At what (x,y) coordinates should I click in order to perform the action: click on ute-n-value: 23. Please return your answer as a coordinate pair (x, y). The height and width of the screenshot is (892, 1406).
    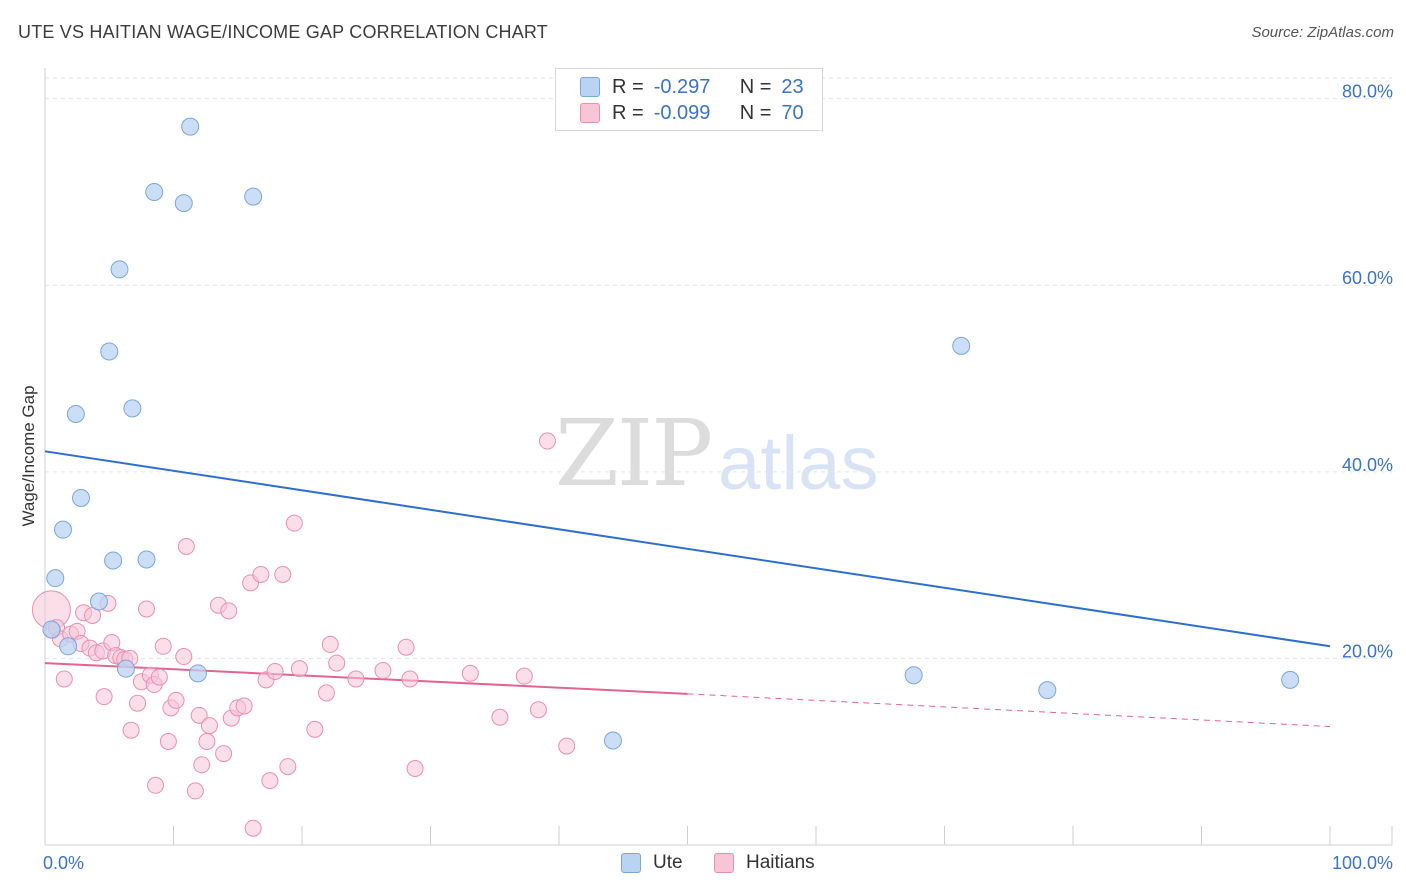
    Looking at the image, I should click on (792, 86).